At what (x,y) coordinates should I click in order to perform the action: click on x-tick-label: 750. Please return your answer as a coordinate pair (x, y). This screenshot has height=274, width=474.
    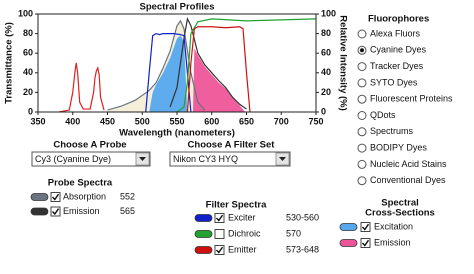
    Looking at the image, I should click on (315, 121).